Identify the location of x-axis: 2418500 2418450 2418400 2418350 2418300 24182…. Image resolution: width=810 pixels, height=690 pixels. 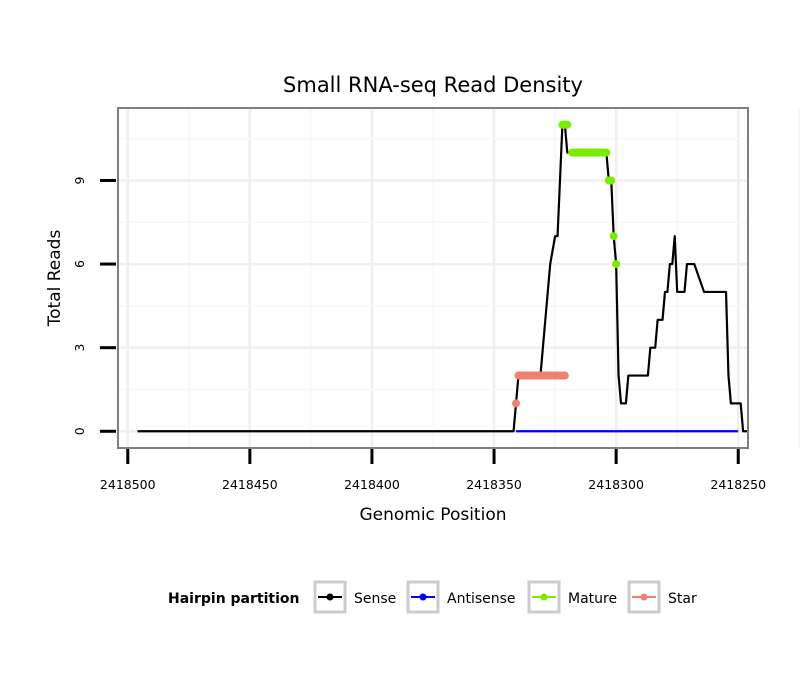
(433, 470).